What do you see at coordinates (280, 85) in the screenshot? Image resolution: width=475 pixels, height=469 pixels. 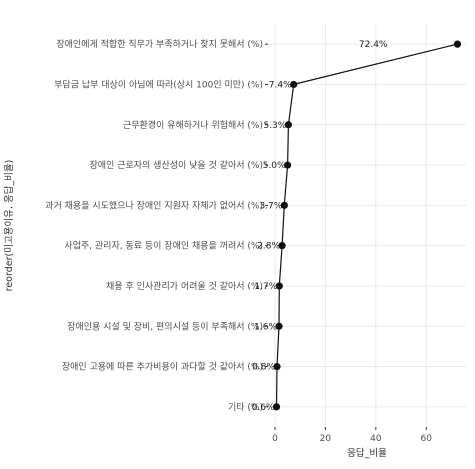 I see `data-label: 7.4%` at bounding box center [280, 85].